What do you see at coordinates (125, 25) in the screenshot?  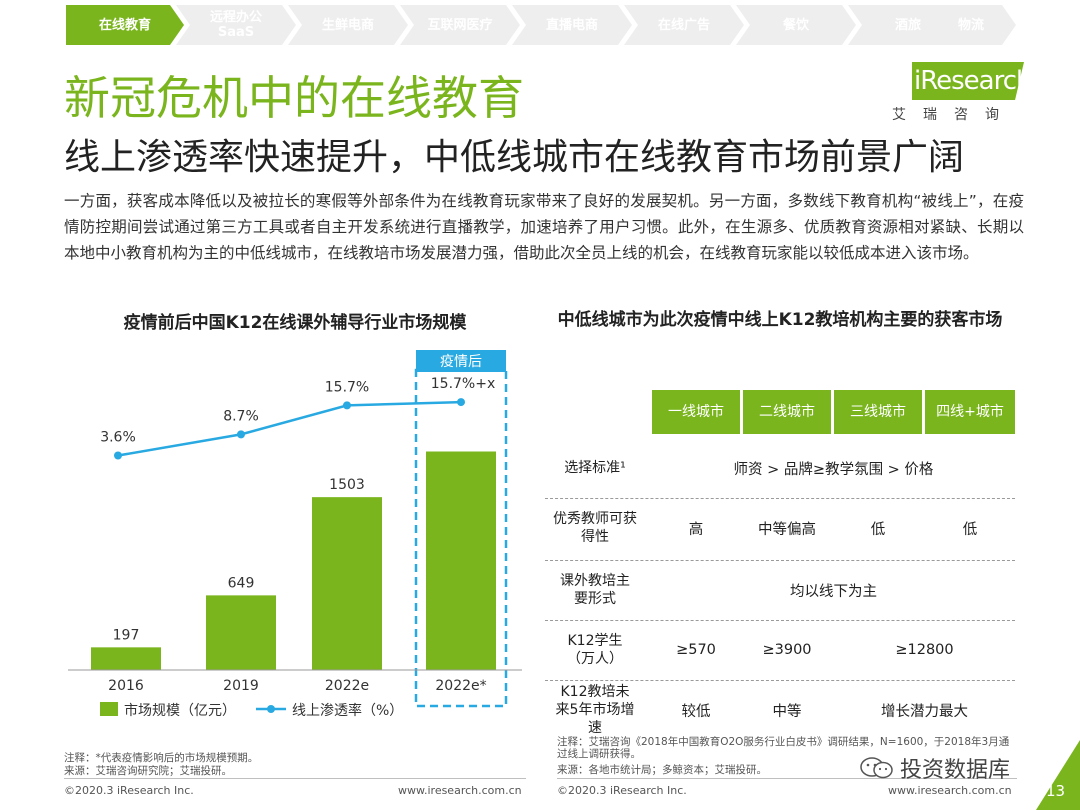 I see `nav-tab-online-education: 在线教育` at bounding box center [125, 25].